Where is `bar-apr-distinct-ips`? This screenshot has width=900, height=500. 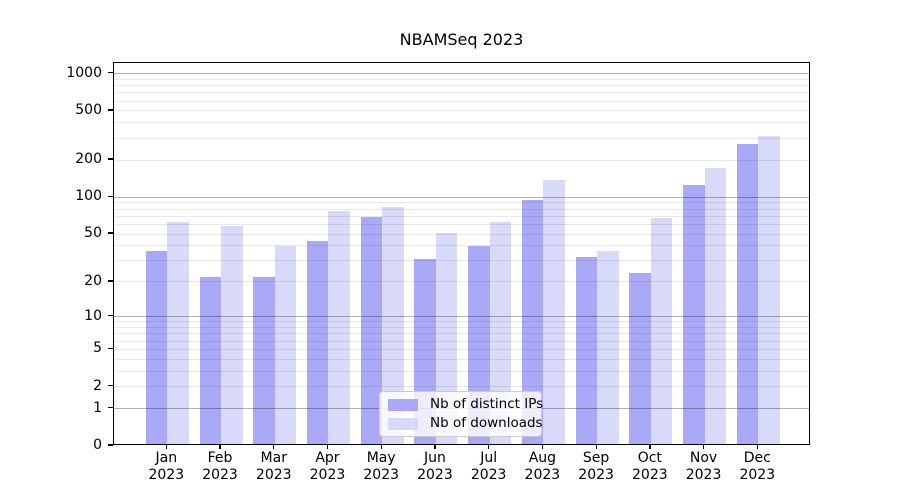 bar-apr-distinct-ips is located at coordinates (317, 342).